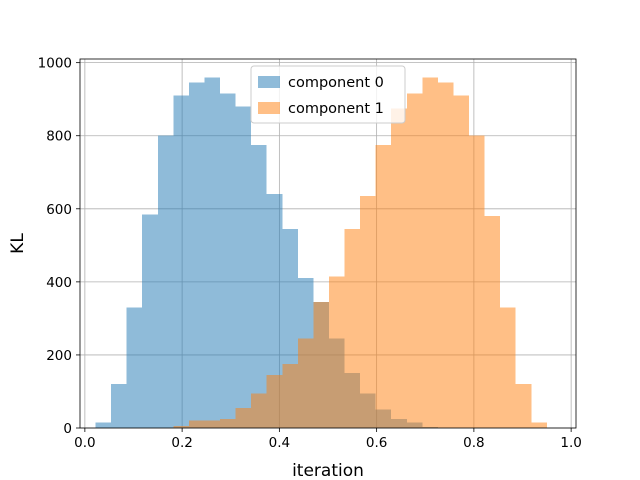 The width and height of the screenshot is (640, 480). Describe the element at coordinates (376, 443) in the screenshot. I see `x-tick-label: 0.6` at that location.